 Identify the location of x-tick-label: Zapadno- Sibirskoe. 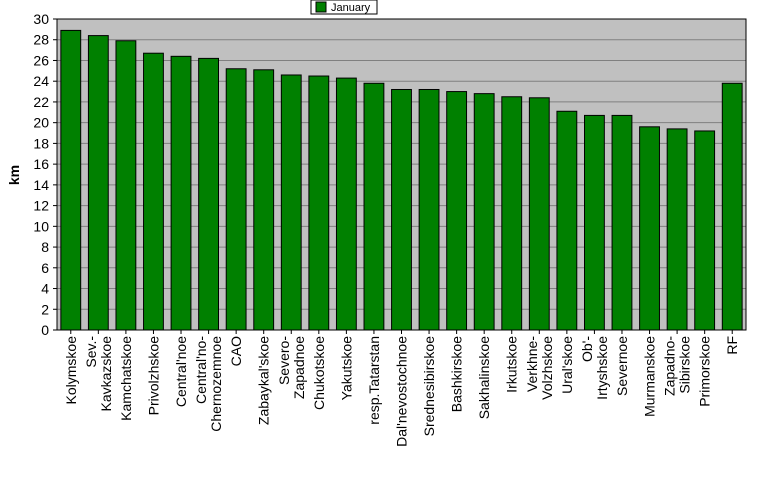
(677, 366).